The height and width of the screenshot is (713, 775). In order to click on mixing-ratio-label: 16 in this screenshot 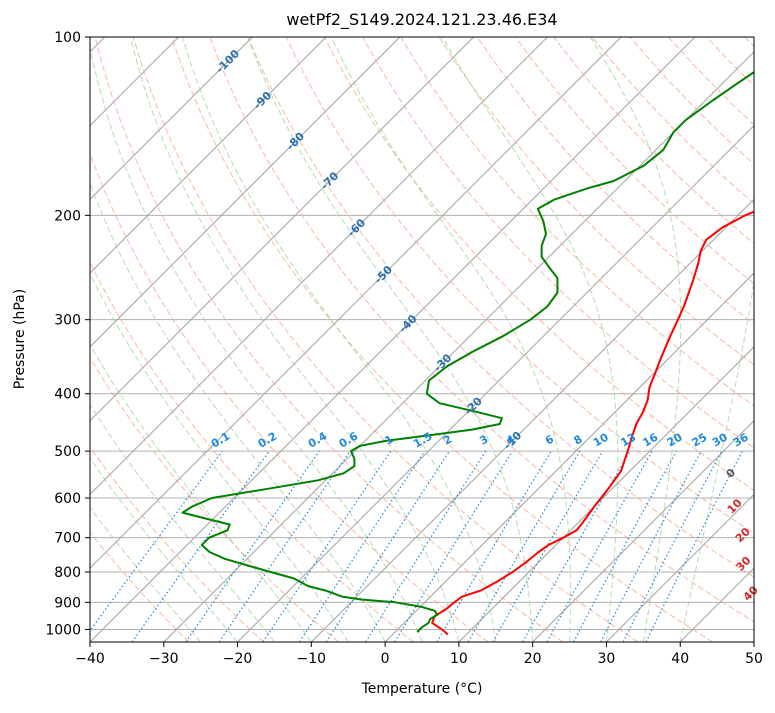, I will do `click(651, 439)`.